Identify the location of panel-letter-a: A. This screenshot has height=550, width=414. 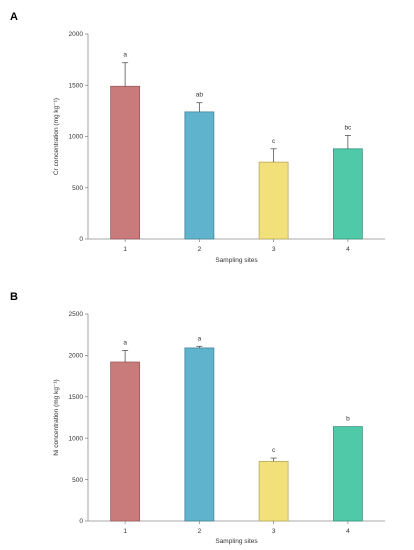
(14, 17).